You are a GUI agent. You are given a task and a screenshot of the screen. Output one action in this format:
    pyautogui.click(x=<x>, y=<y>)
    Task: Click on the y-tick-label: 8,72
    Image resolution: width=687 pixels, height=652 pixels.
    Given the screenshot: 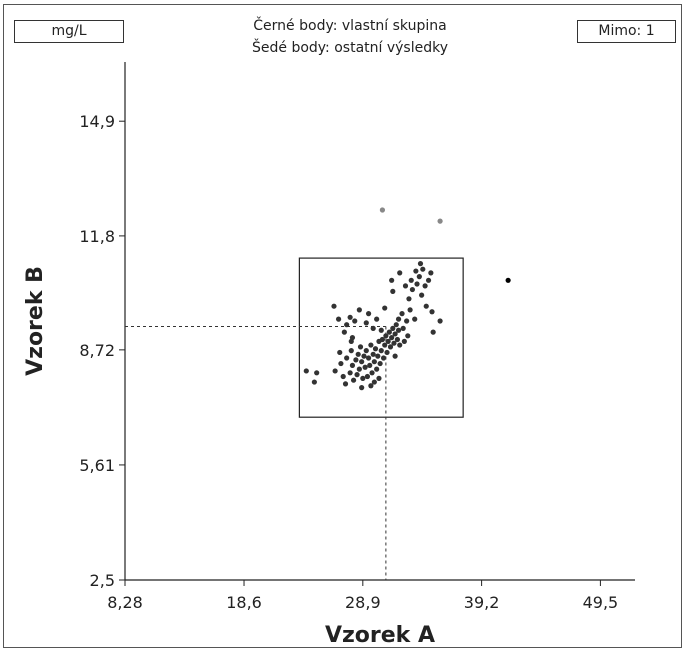 What is the action you would take?
    pyautogui.click(x=97, y=350)
    